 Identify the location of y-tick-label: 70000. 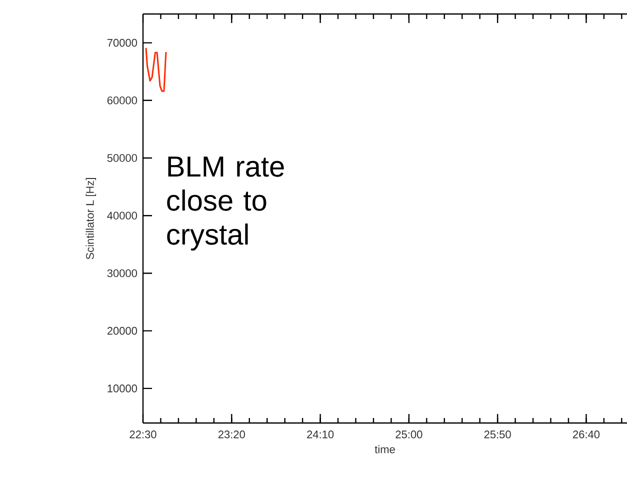
(122, 42).